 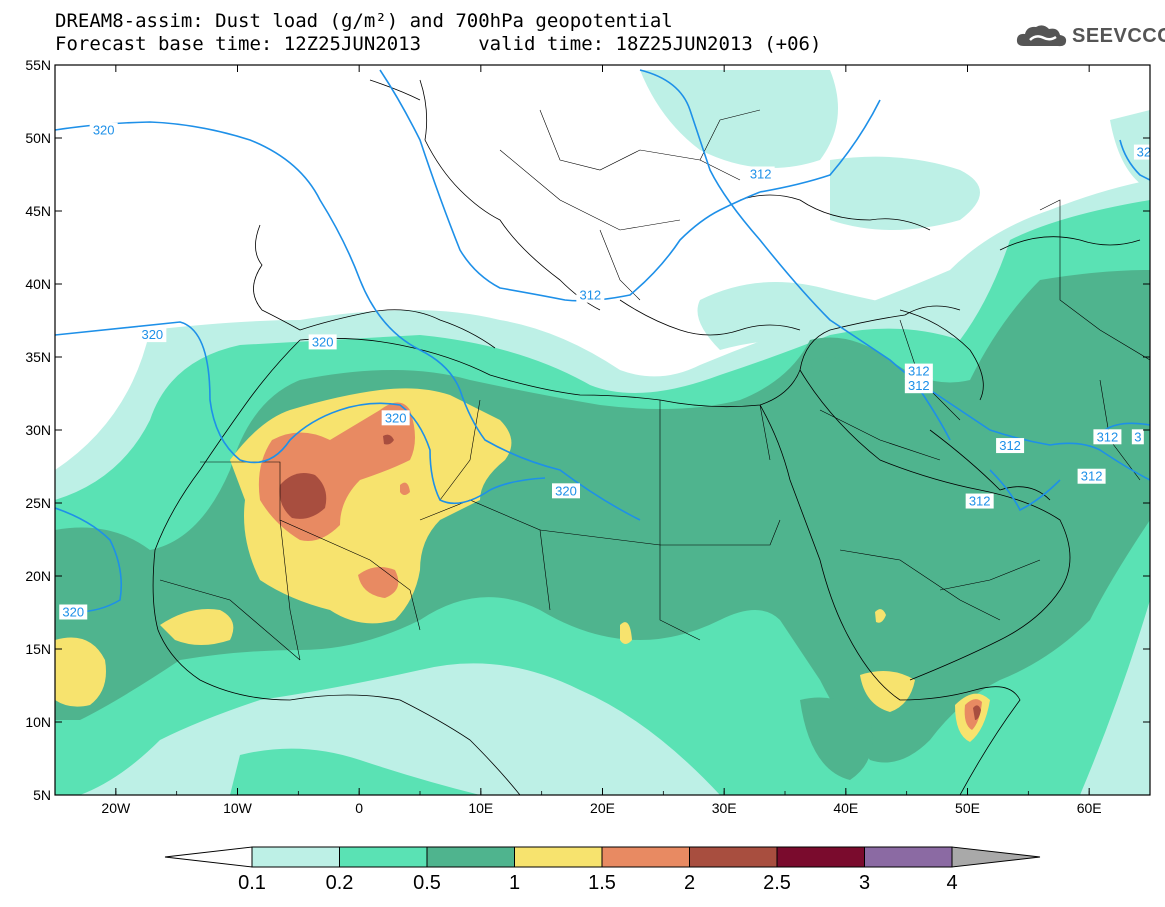 What do you see at coordinates (1118, 35) in the screenshot?
I see `logo-text: SEEVCCC` at bounding box center [1118, 35].